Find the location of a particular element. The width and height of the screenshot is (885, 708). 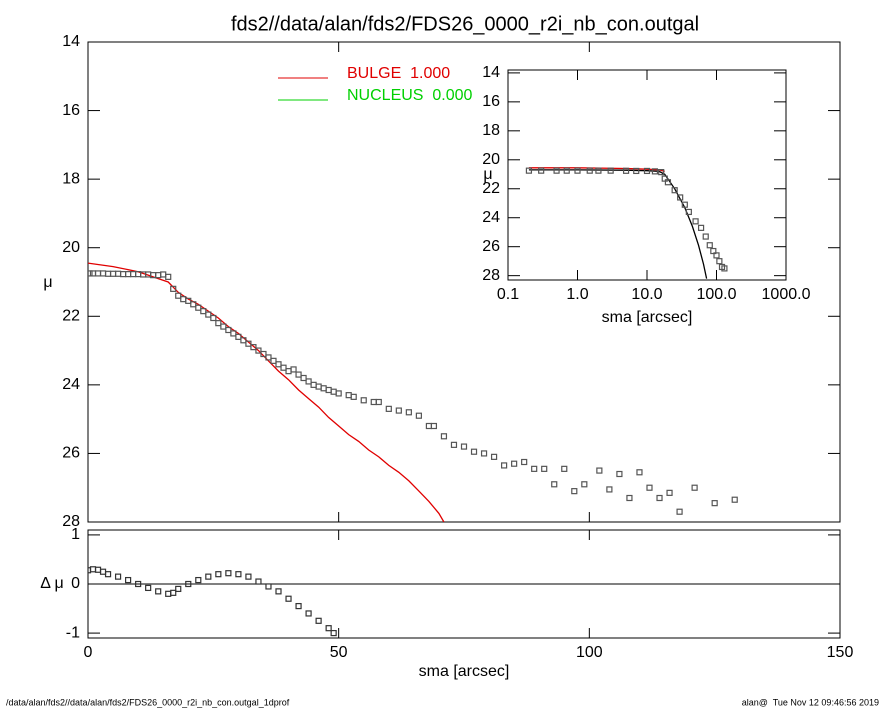

x-tick-label: 10.0 is located at coordinates (646, 294).